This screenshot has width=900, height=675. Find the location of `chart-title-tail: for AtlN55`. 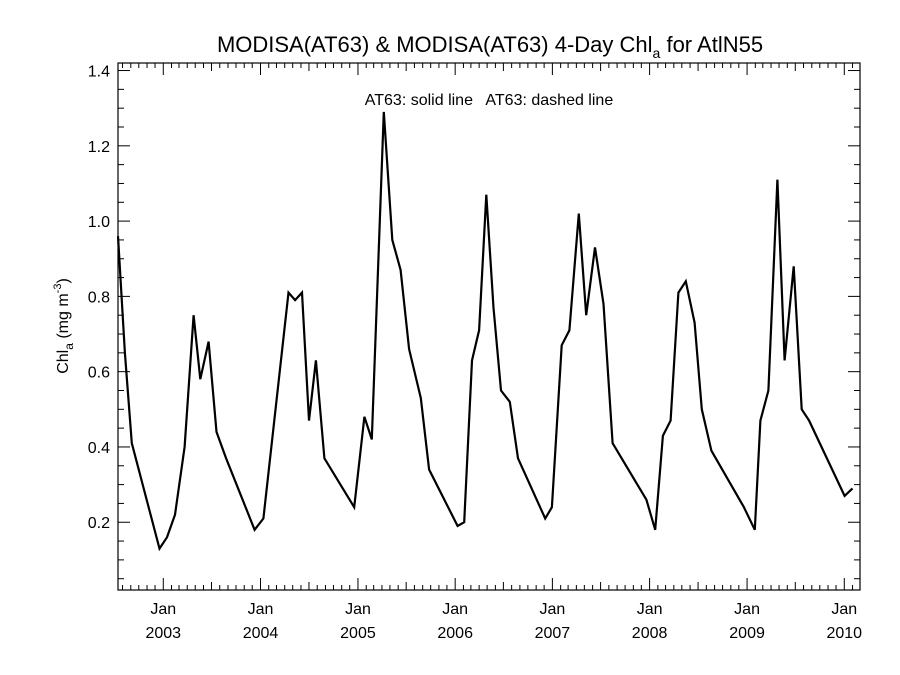

chart-title-tail: for AtlN55 is located at coordinates (711, 44).